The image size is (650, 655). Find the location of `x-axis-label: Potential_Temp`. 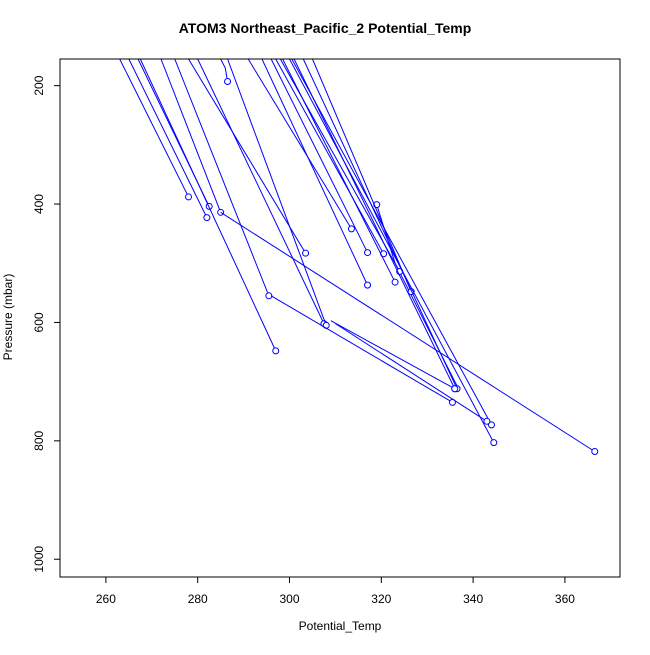

x-axis-label: Potential_Temp is located at coordinates (340, 626).